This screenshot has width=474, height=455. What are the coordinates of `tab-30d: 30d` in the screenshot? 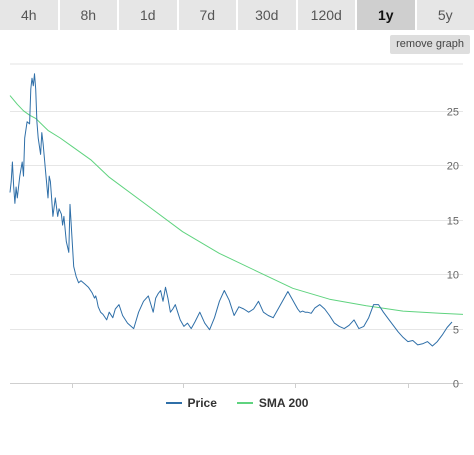 It's located at (268, 15).